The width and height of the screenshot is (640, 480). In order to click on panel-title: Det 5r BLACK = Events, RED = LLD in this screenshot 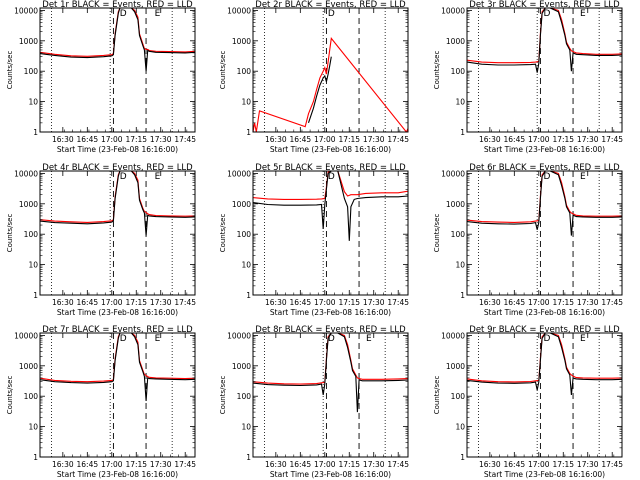, I will do `click(330, 168)`.